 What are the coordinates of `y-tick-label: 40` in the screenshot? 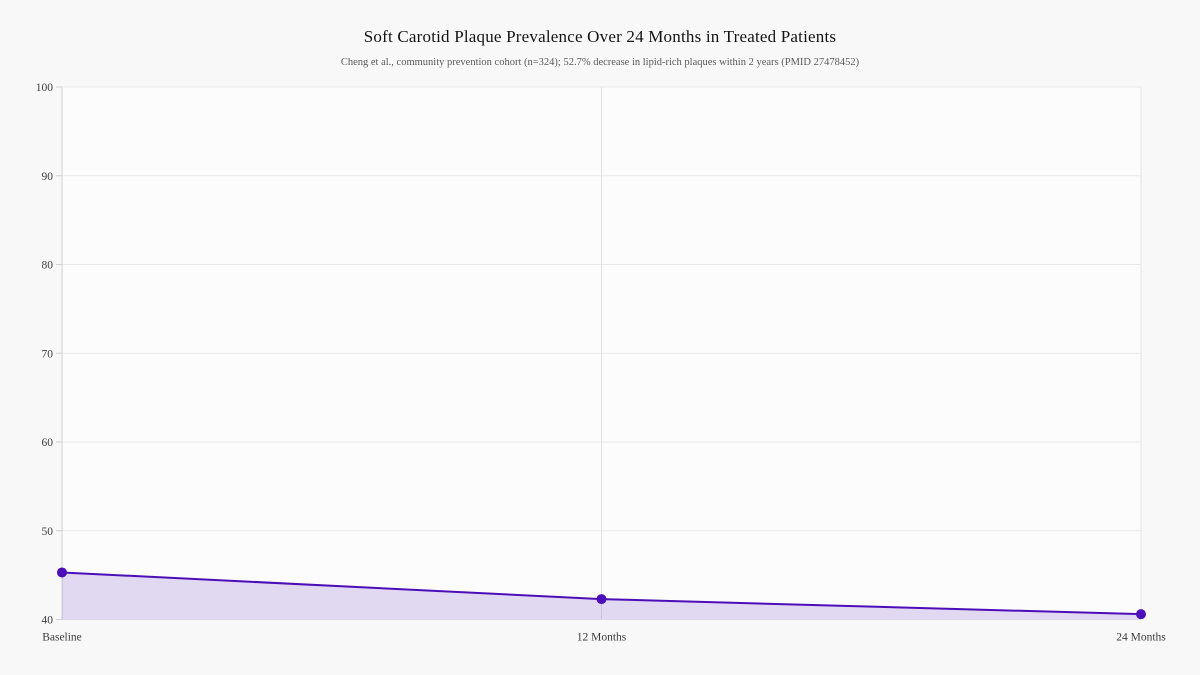 It's located at (48, 621).